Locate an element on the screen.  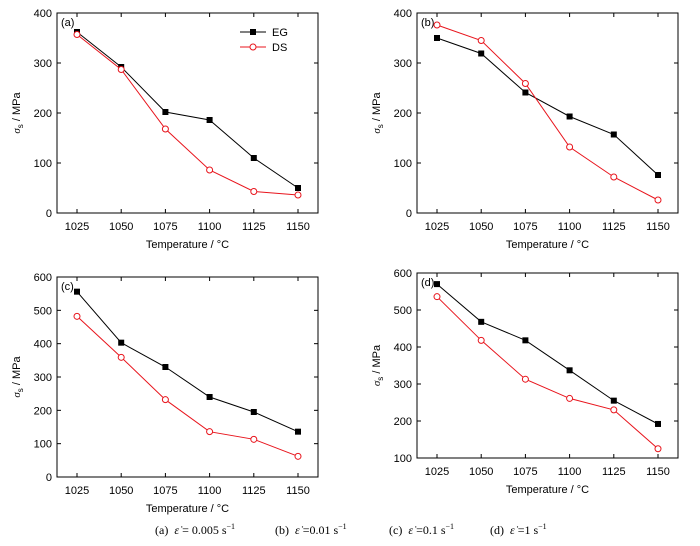
caption-item: (a) ε̇ = 0.005 s−1 is located at coordinates (195, 529).